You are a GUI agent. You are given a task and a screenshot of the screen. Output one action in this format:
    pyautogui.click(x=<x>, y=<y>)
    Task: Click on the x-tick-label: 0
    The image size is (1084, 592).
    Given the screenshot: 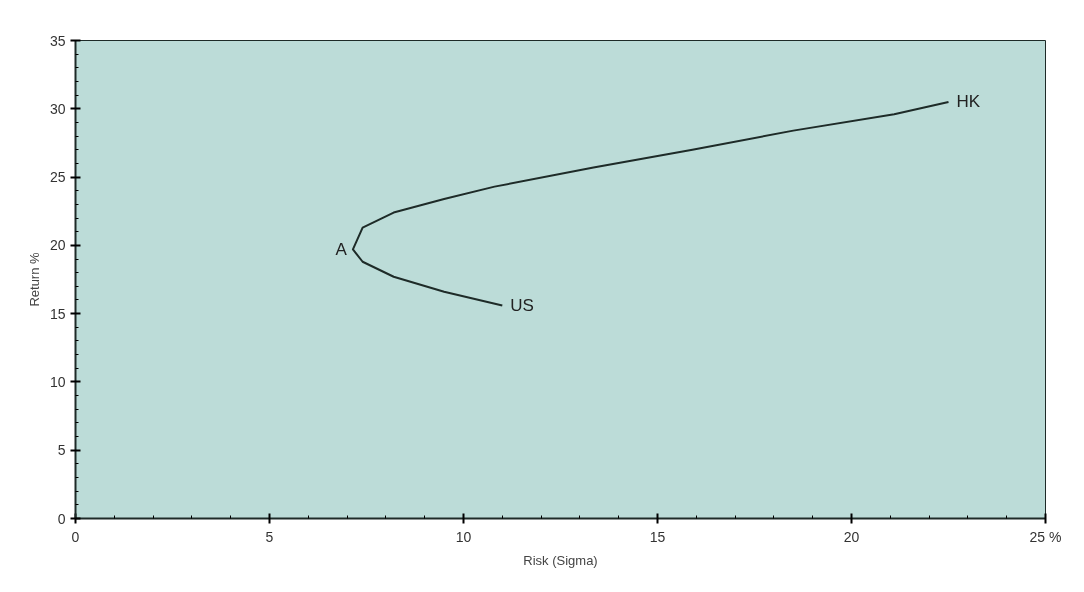 What is the action you would take?
    pyautogui.click(x=75, y=536)
    